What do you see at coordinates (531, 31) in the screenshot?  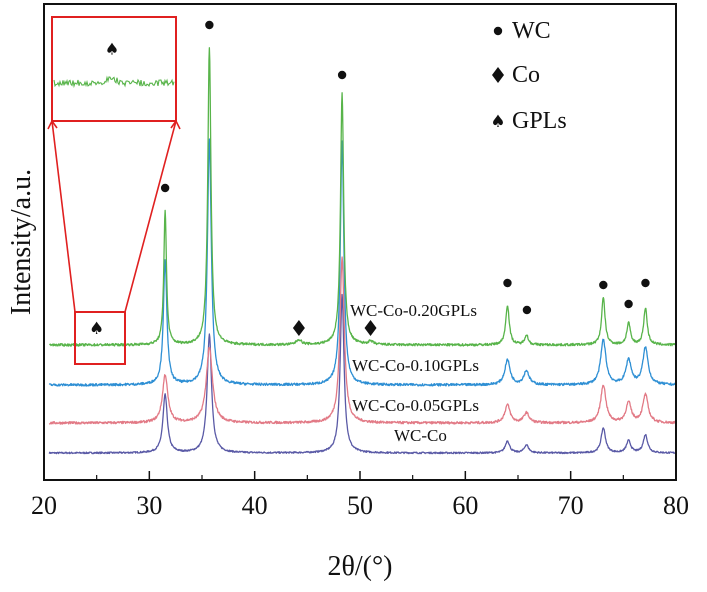 I see `legend-wc-label: WC` at bounding box center [531, 31].